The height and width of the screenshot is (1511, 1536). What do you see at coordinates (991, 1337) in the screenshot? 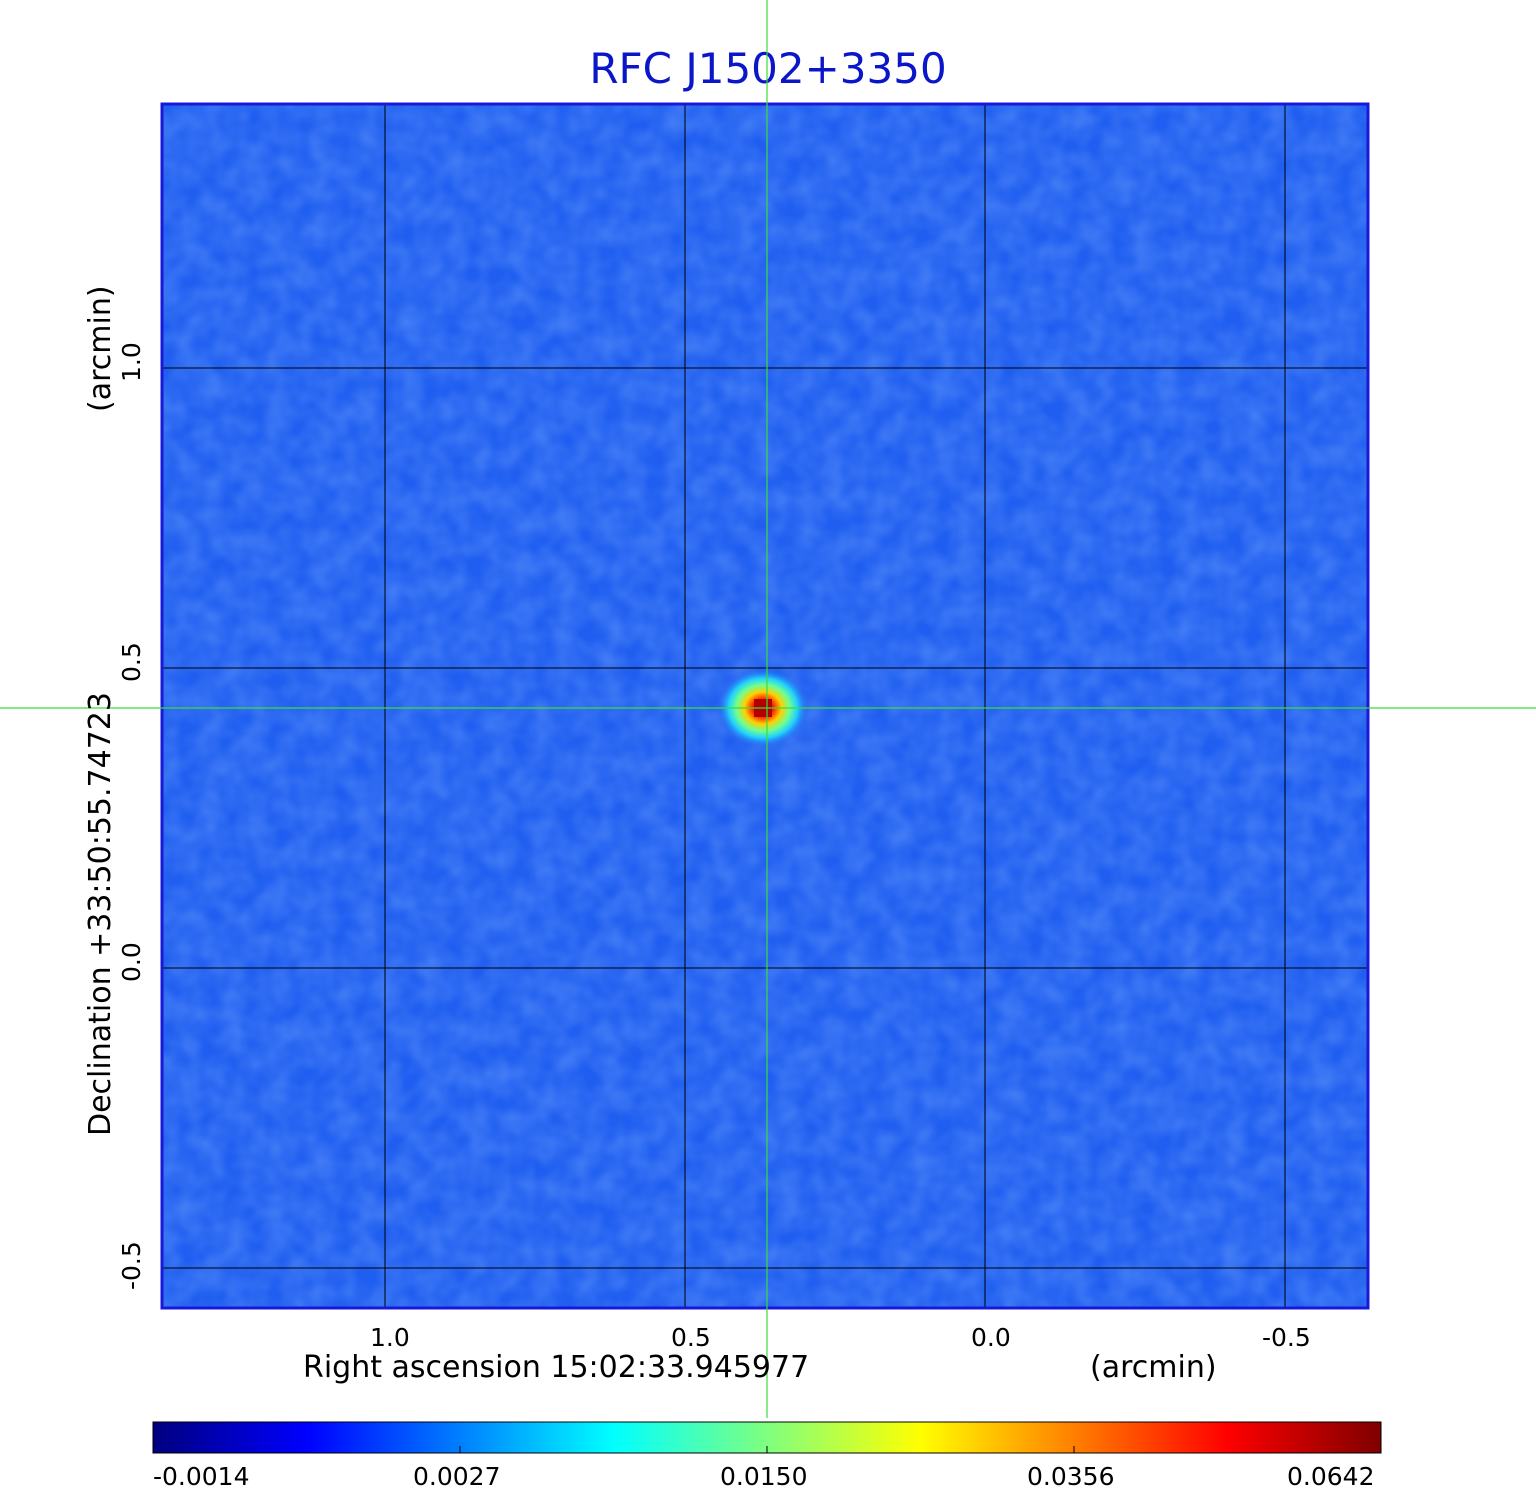
I see `x-tick-label: 0.0` at bounding box center [991, 1337].